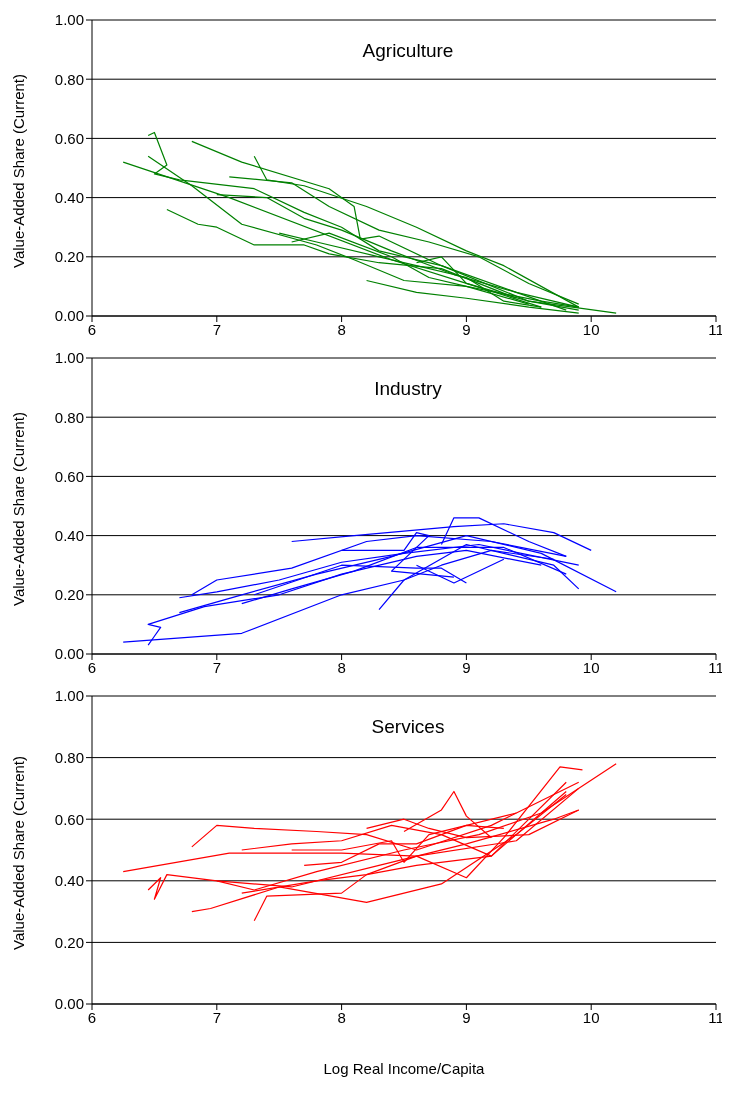 Image resolution: width=730 pixels, height=1099 pixels. What do you see at coordinates (404, 1068) in the screenshot?
I see `x-axis-title: Log Real Income/Capita` at bounding box center [404, 1068].